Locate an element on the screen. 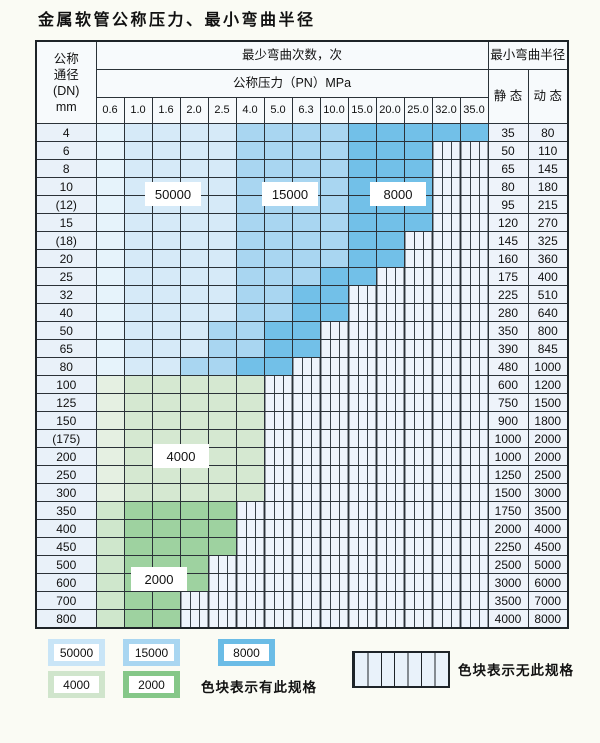 The width and height of the screenshot is (600, 743). static-value-cell: 4000 is located at coordinates (508, 619).